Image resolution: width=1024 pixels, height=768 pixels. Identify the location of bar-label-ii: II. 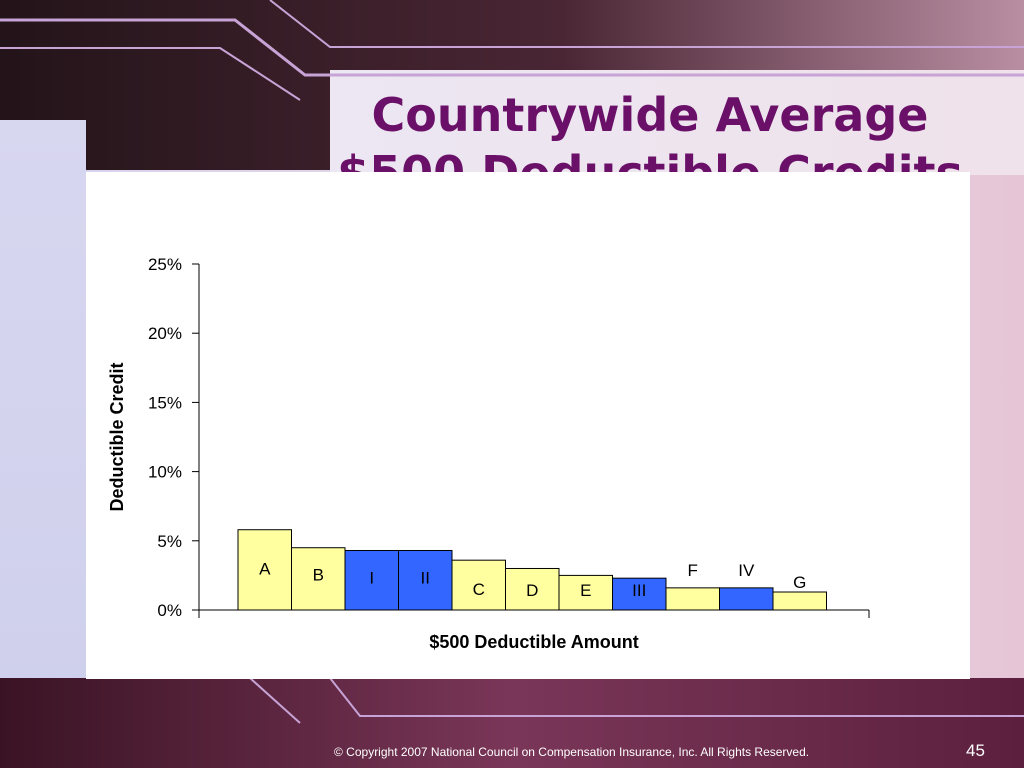
(425, 577).